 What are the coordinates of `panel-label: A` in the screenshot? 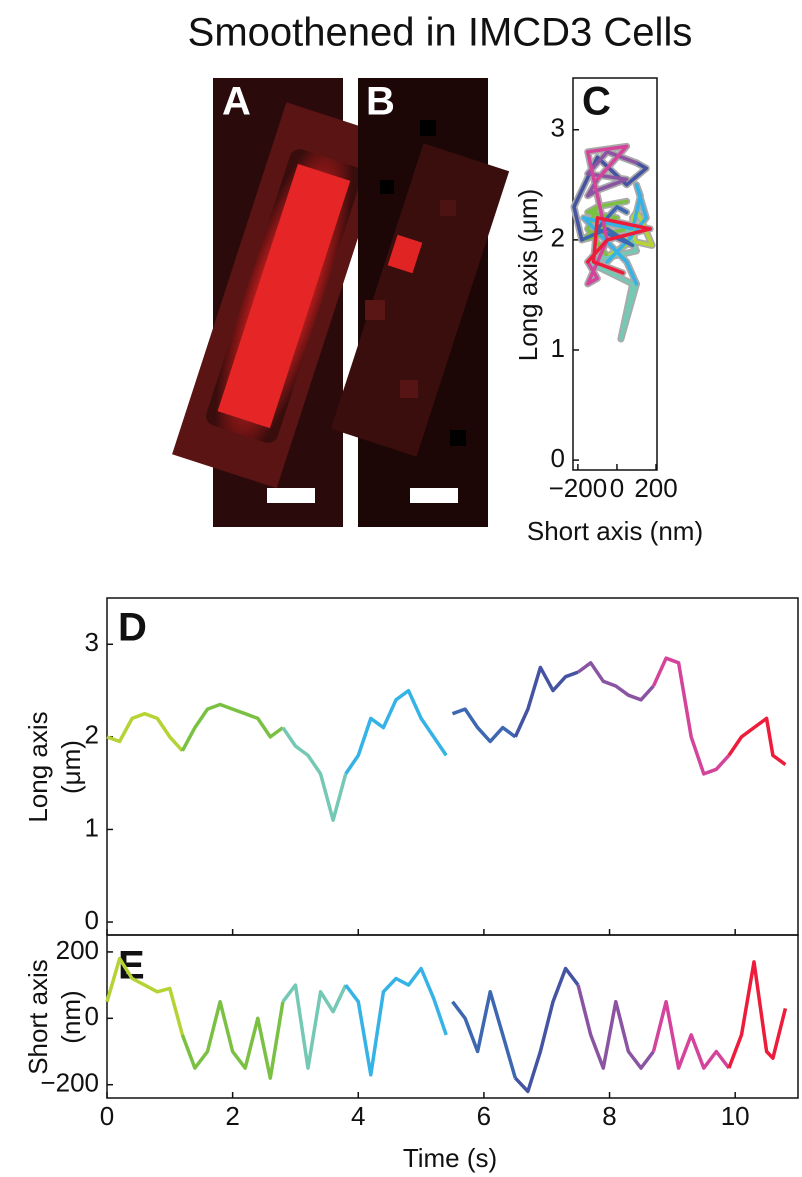 It's located at (236, 102).